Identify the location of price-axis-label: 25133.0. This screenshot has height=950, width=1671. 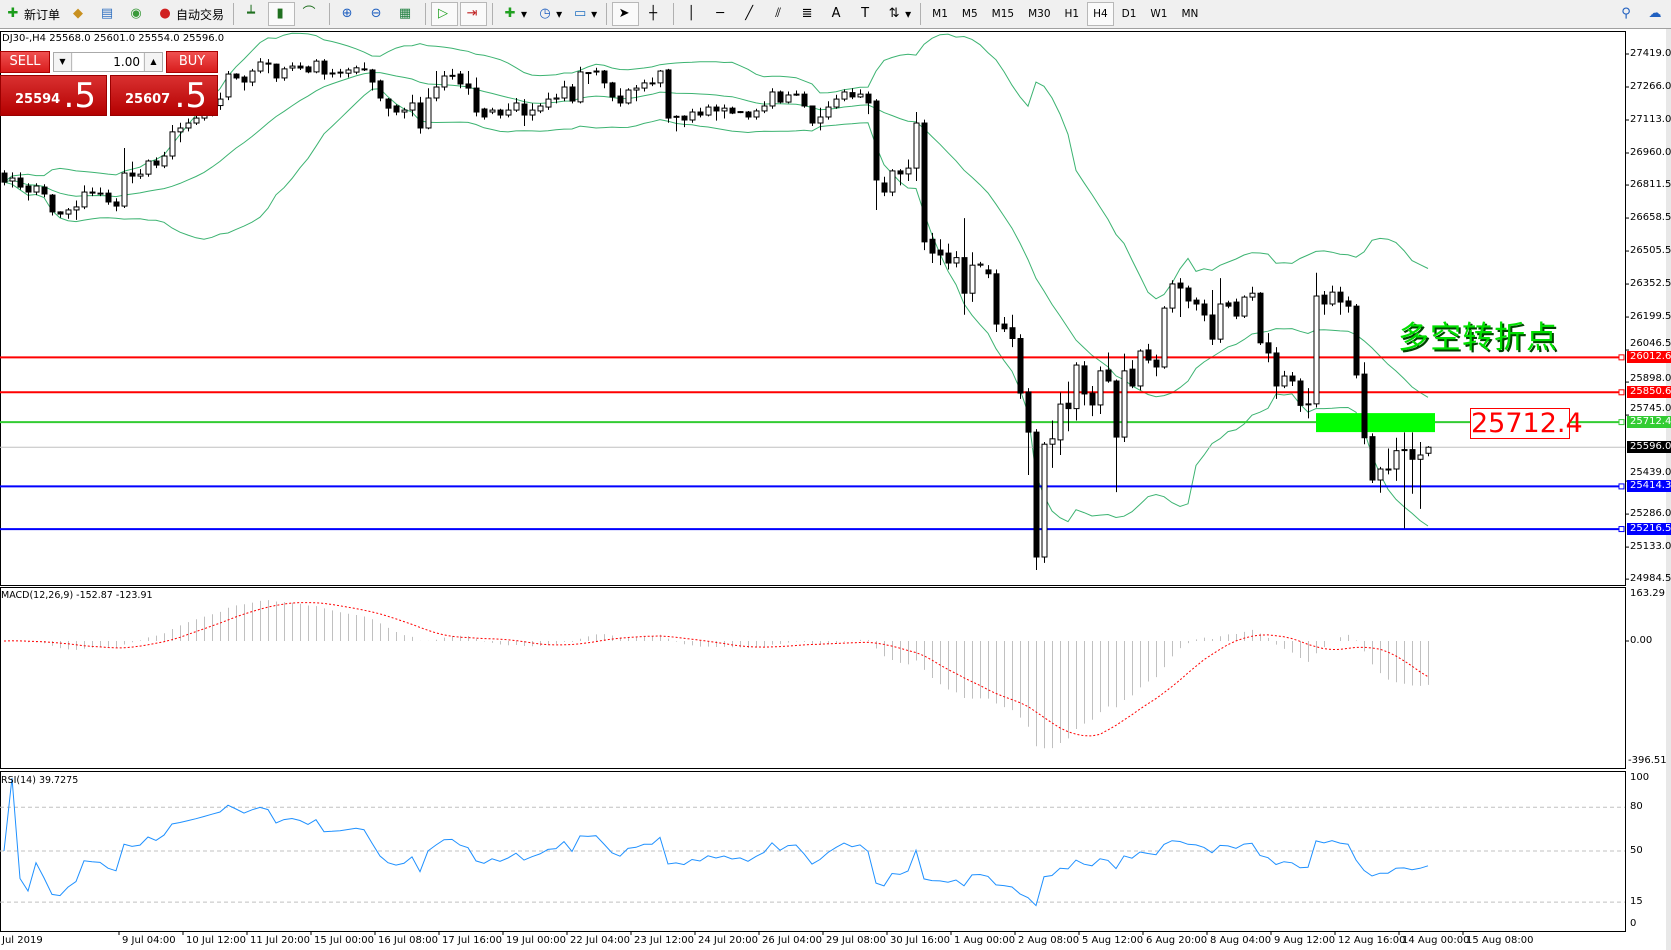
(1650, 547).